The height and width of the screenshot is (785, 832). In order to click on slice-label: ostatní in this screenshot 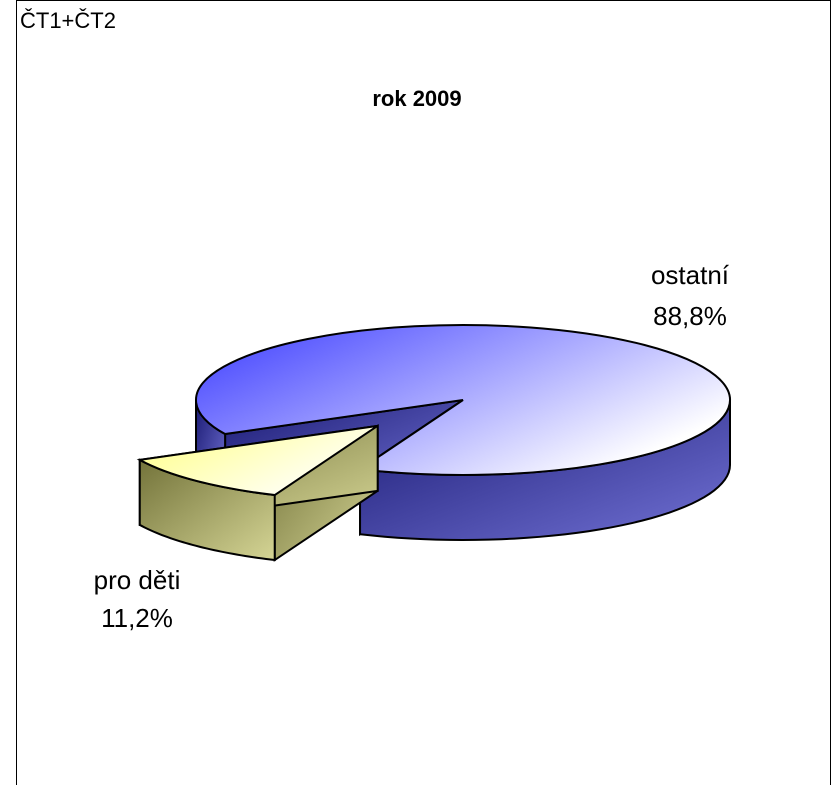, I will do `click(690, 275)`.